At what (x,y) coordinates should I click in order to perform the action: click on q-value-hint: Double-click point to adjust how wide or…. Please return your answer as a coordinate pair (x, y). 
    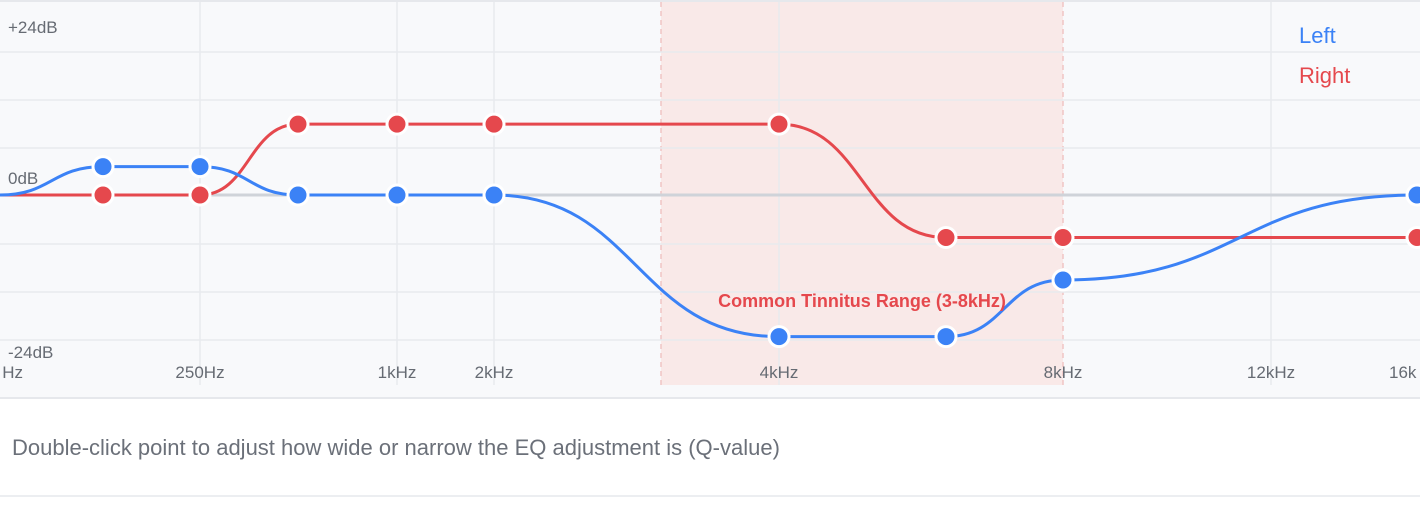
    Looking at the image, I should click on (396, 447).